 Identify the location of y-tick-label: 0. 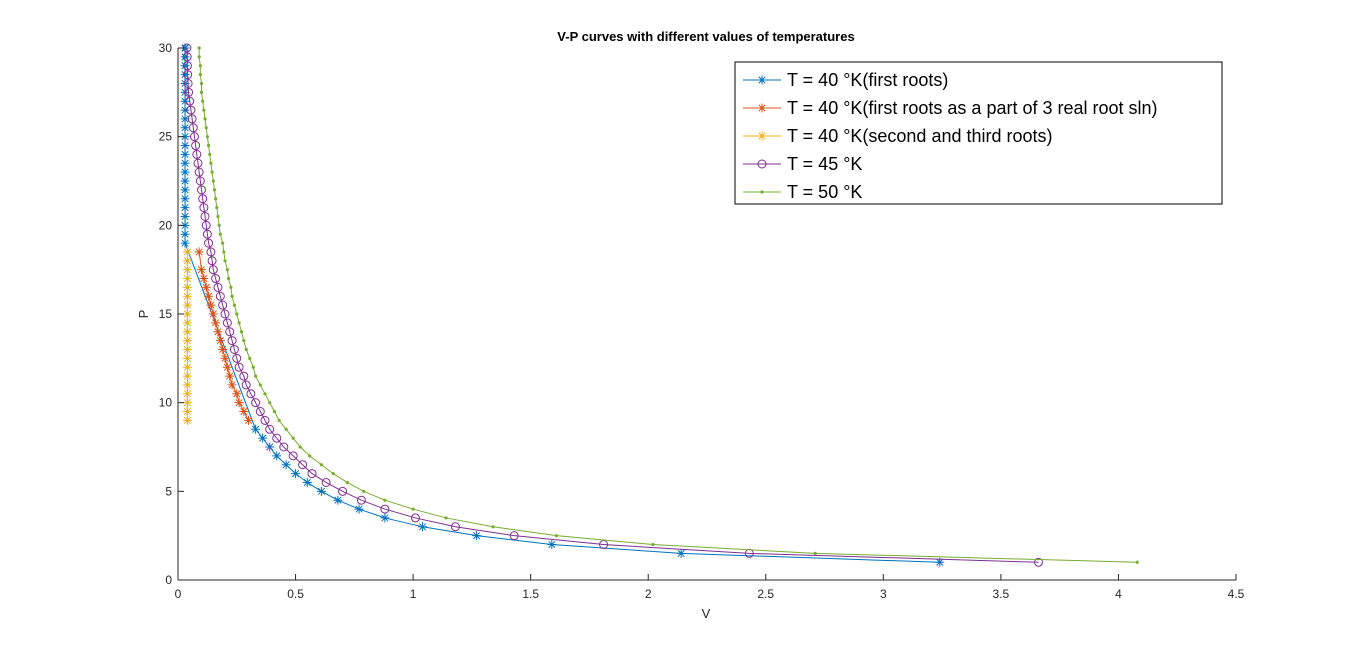
(168, 580).